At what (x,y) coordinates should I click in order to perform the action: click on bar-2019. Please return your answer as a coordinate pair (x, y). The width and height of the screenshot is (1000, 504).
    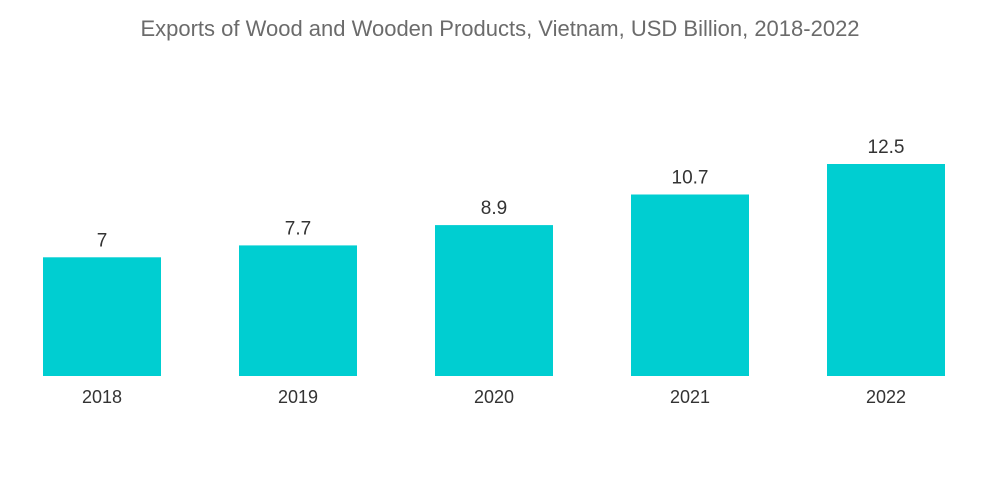
    Looking at the image, I should click on (298, 310).